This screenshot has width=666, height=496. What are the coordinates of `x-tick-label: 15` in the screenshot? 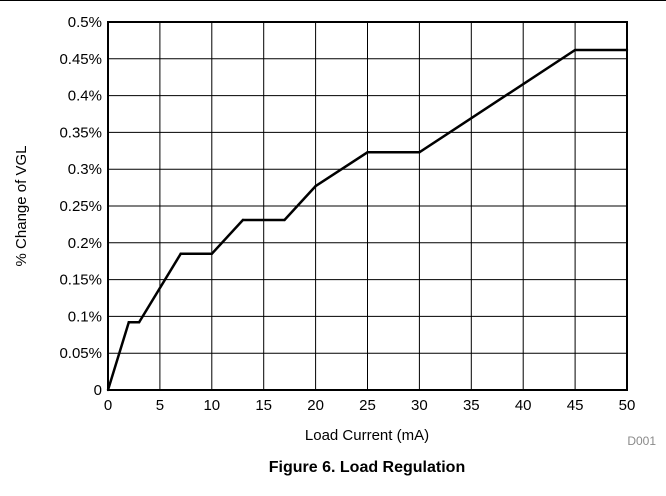 It's located at (263, 405).